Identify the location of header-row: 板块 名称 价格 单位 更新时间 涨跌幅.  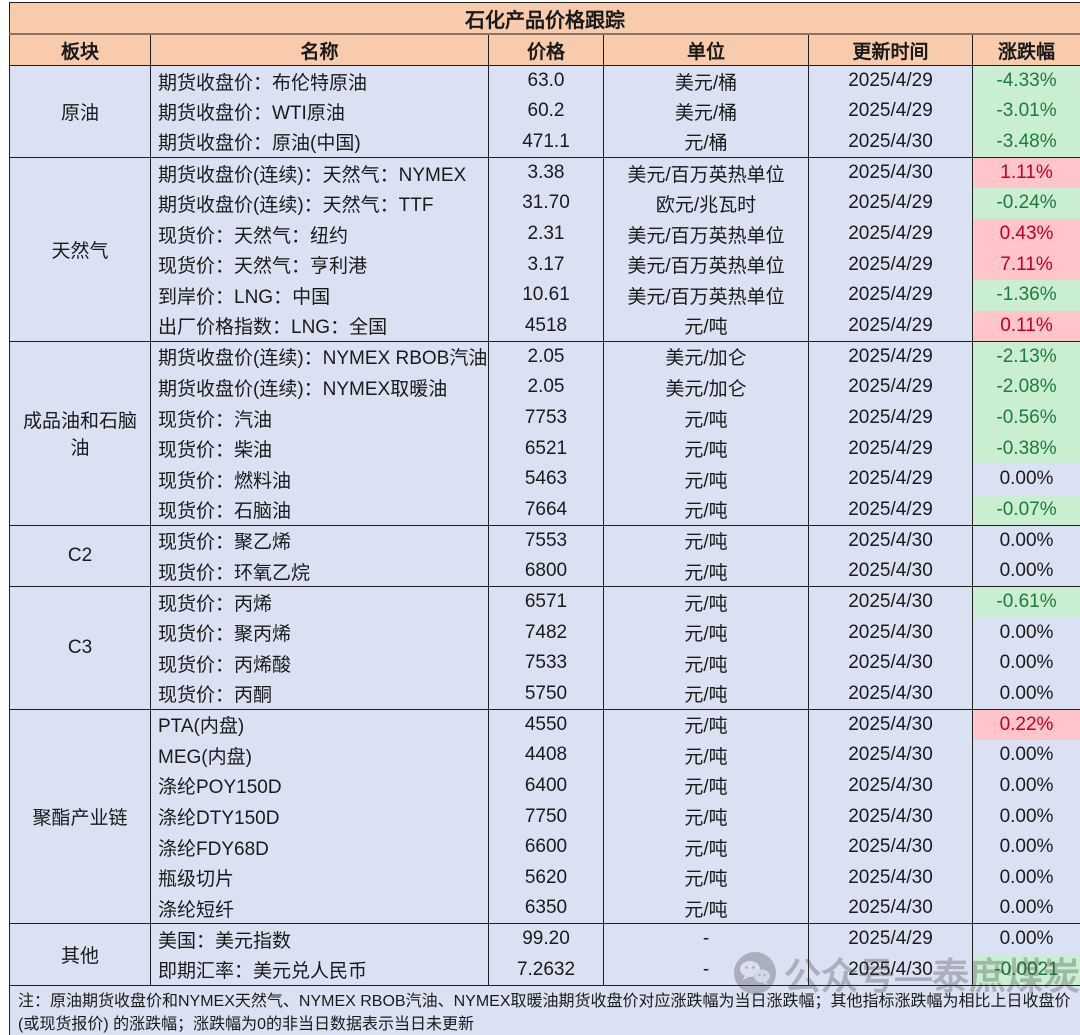
(544, 49).